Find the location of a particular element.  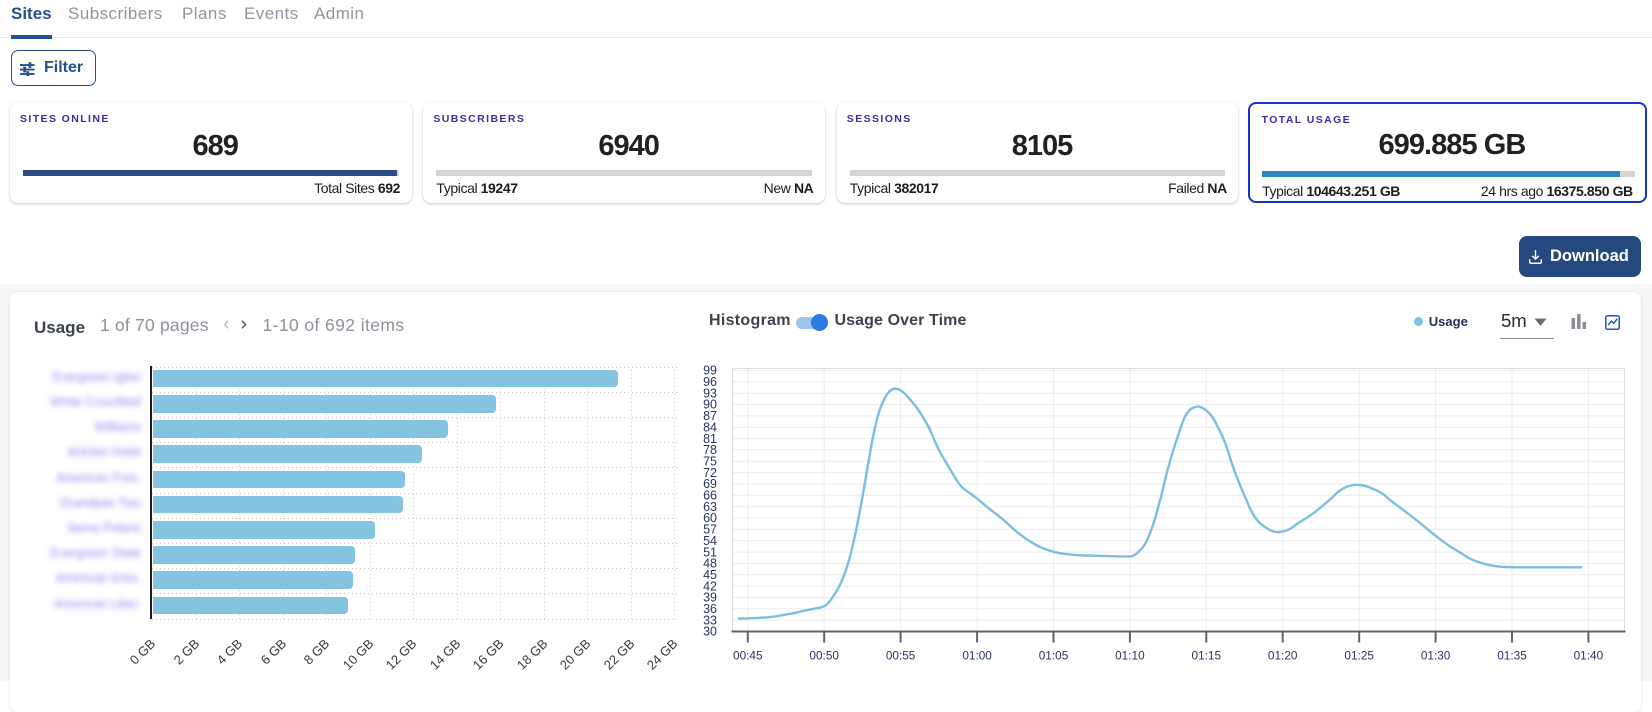

svg-text: 33 is located at coordinates (710, 620).